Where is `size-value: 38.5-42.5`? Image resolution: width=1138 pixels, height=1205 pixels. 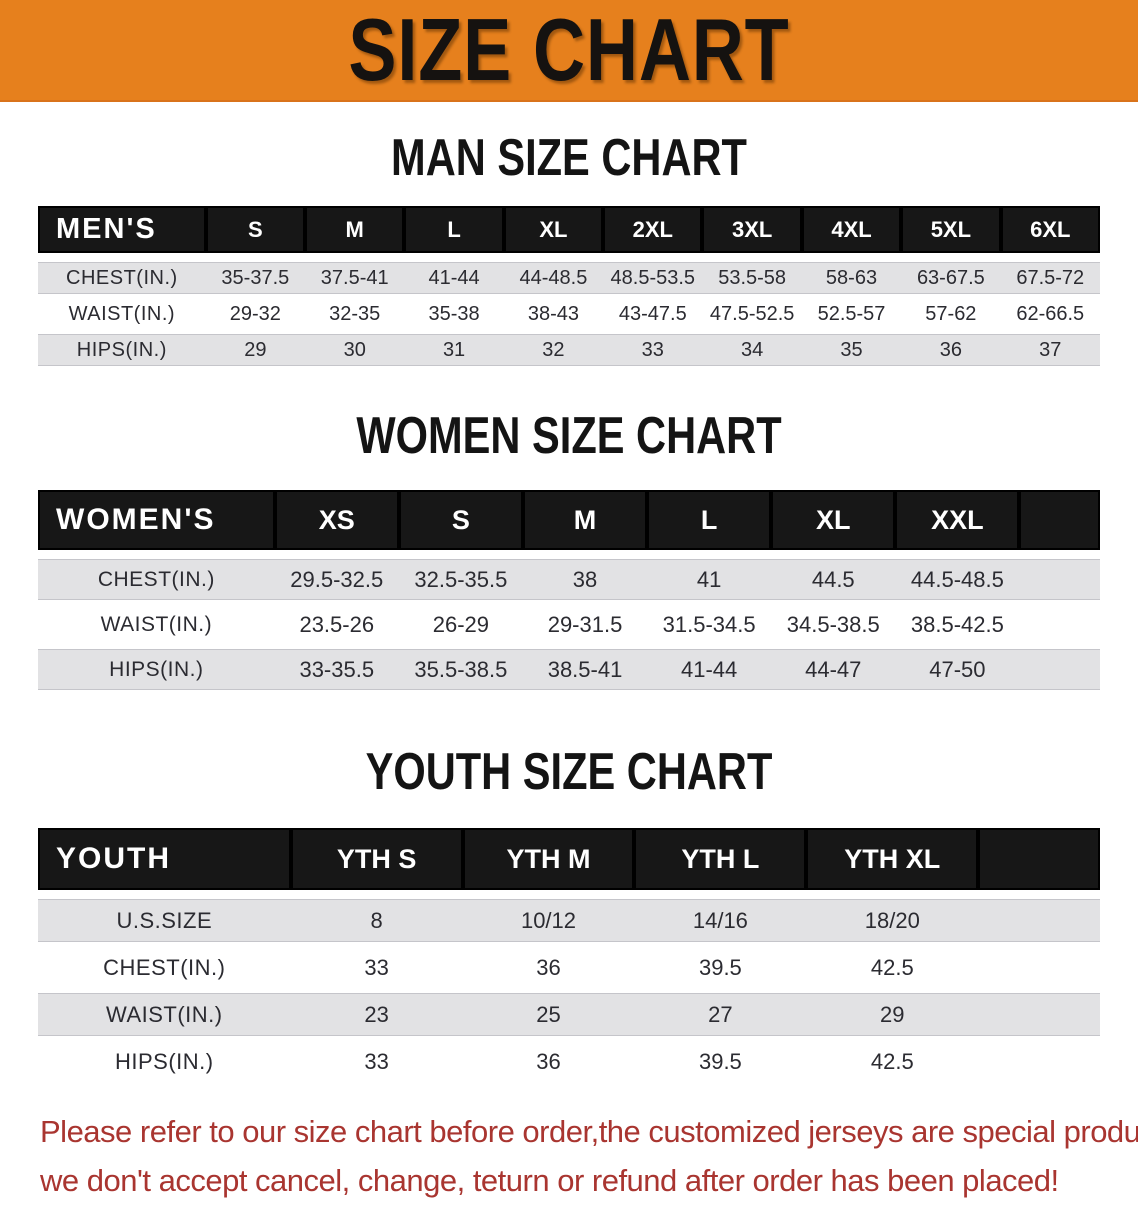
size-value: 38.5-42.5 is located at coordinates (957, 622).